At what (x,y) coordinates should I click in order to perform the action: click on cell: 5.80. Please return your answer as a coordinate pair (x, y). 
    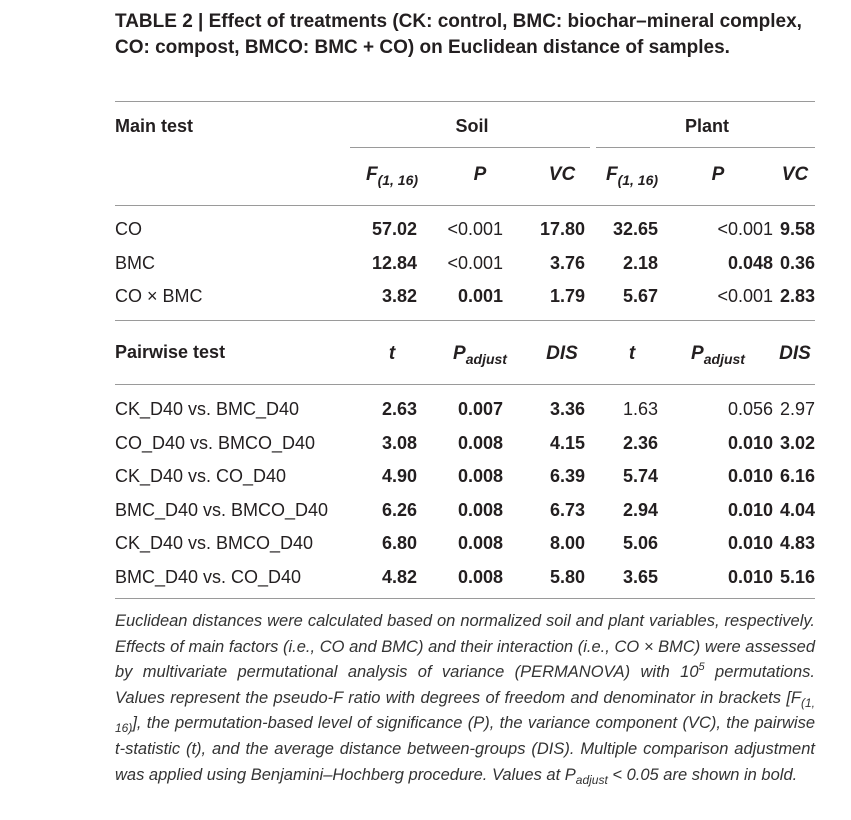
    Looking at the image, I should click on (567, 576).